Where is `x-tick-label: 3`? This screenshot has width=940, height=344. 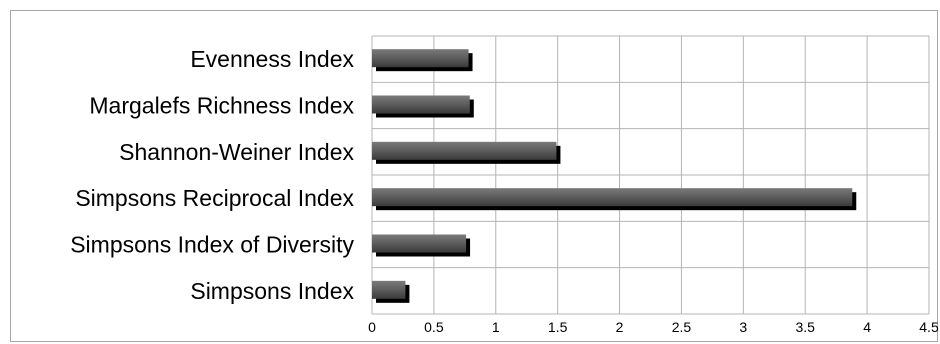
x-tick-label: 3 is located at coordinates (743, 327).